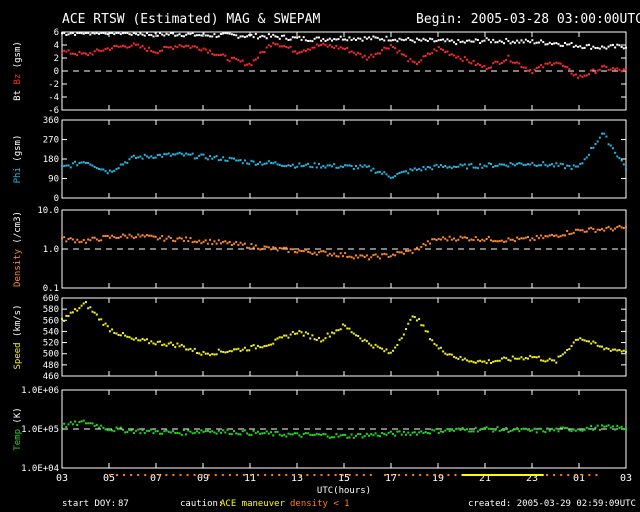 This screenshot has height=512, width=640. Describe the element at coordinates (344, 41) in the screenshot. I see `mag-series-bt` at that location.